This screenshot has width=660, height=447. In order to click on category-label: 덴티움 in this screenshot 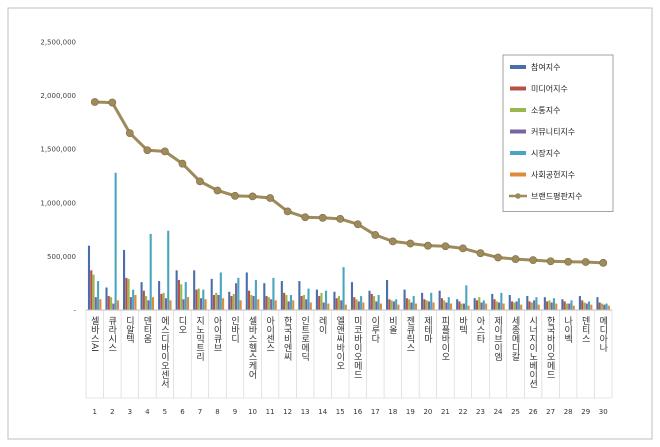, I will do `click(146, 329)`.